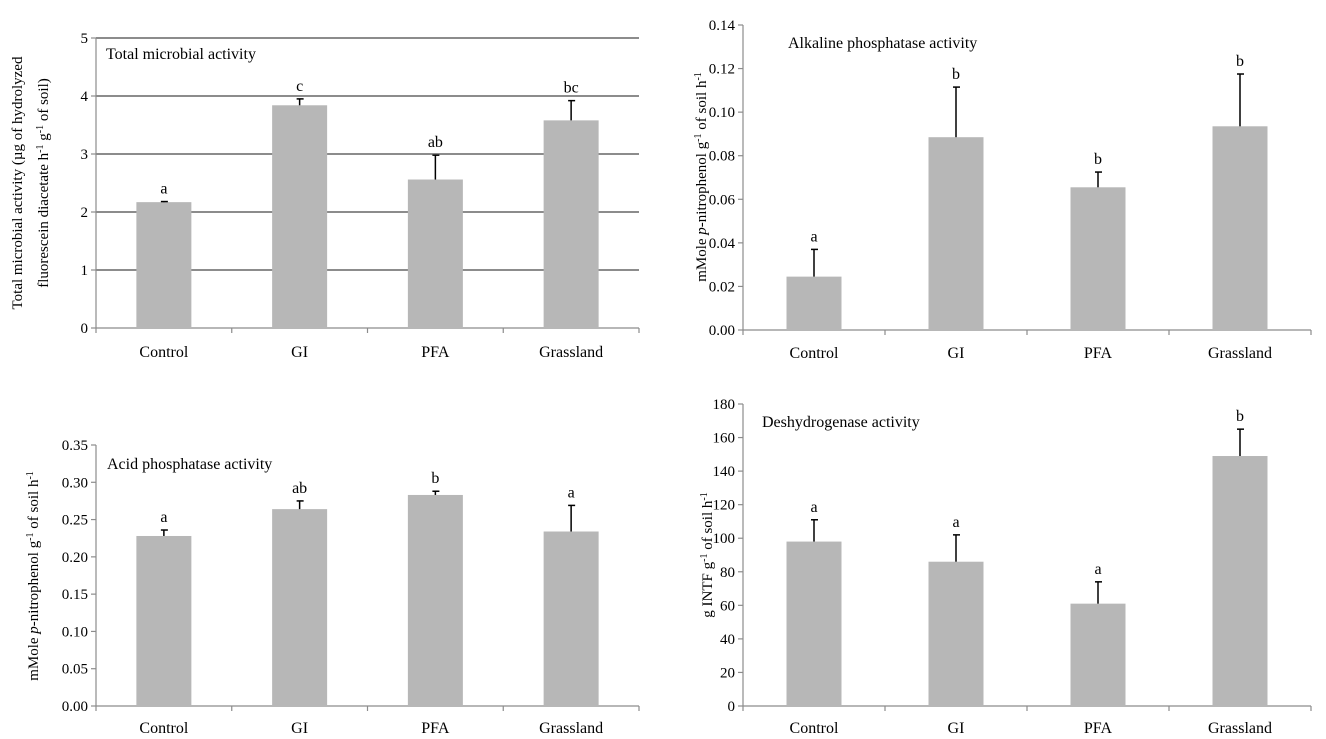 Image resolution: width=1326 pixels, height=739 pixels. I want to click on y-tick-label: 180, so click(724, 405).